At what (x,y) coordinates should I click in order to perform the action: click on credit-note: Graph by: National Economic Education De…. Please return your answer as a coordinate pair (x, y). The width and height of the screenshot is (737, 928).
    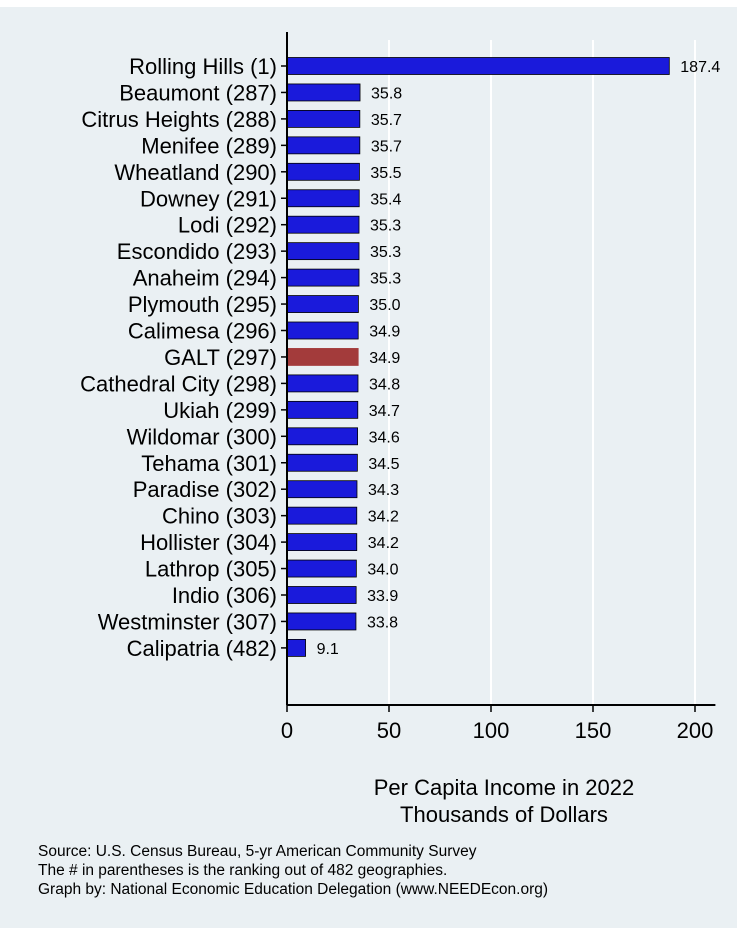
    Looking at the image, I should click on (293, 889).